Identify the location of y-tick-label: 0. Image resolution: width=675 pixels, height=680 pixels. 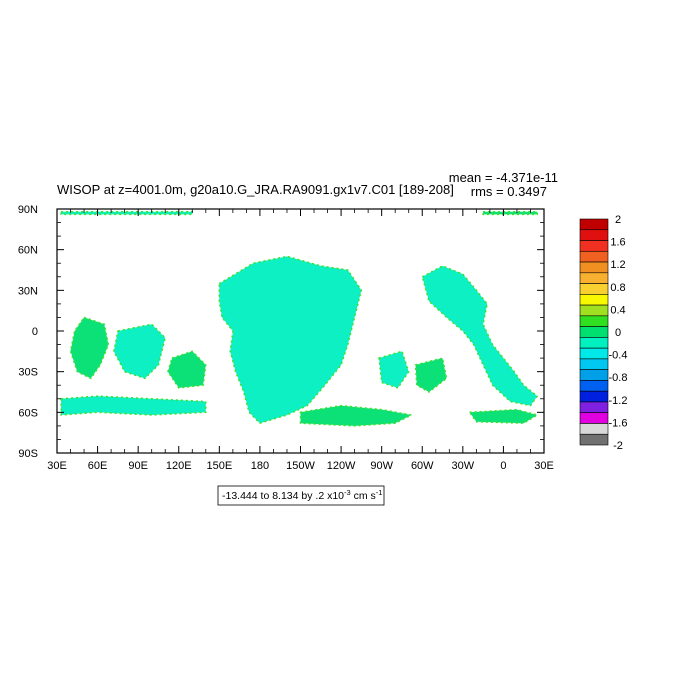
(35, 332).